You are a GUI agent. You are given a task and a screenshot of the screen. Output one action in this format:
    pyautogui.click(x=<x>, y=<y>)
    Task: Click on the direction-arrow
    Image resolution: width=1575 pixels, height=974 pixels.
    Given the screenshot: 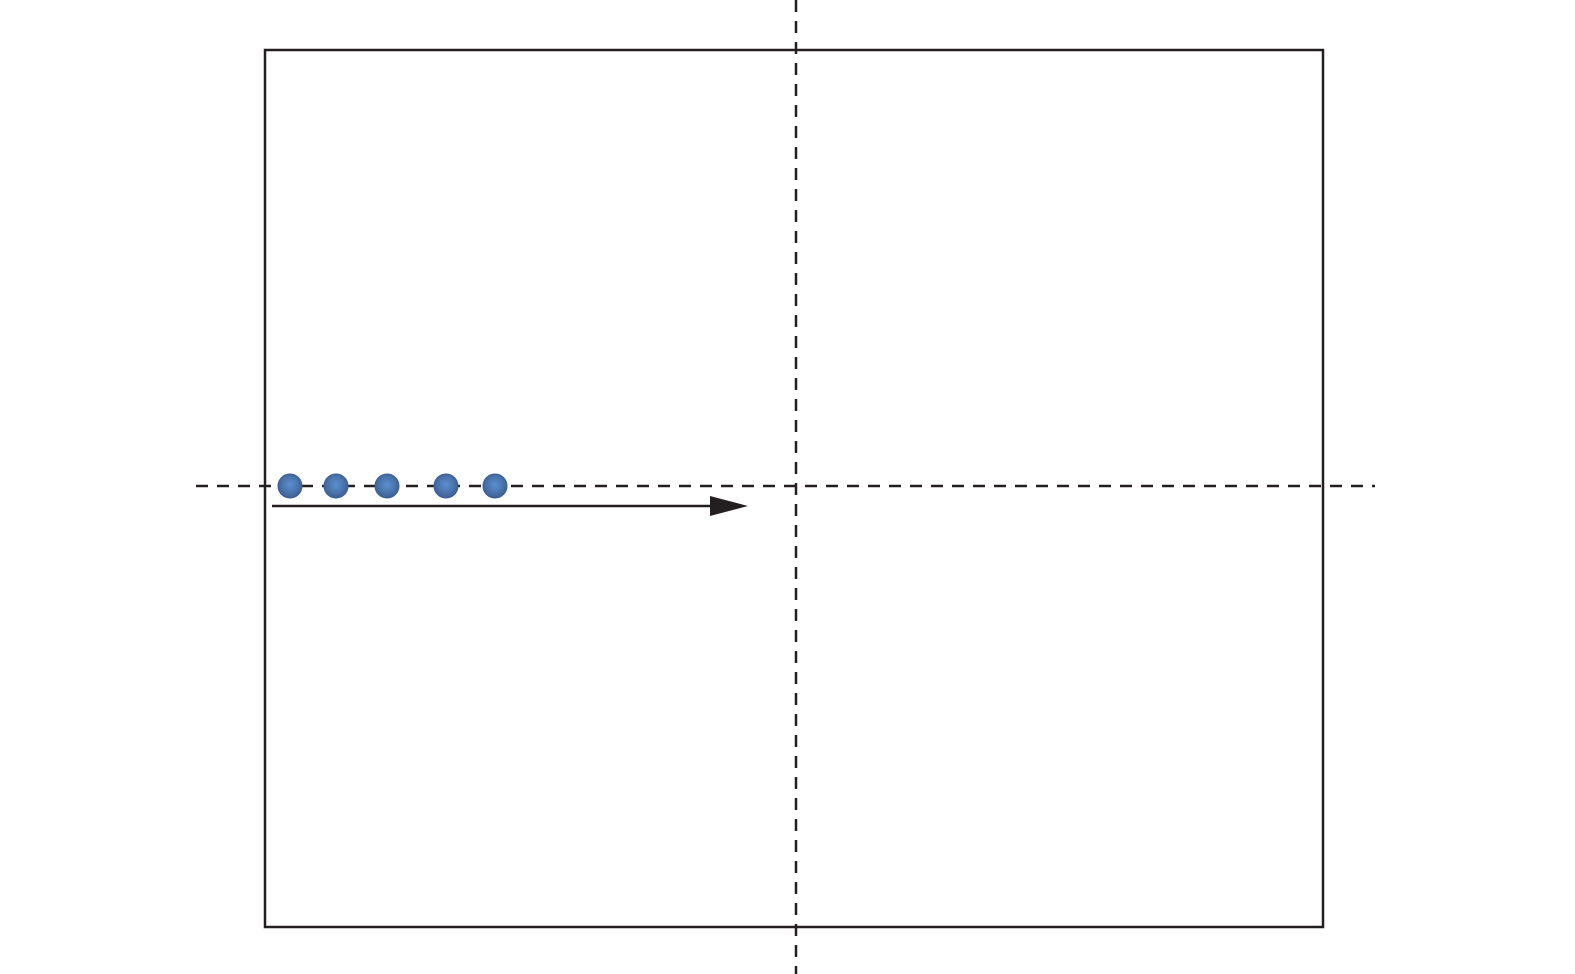 What is the action you would take?
    pyautogui.click(x=510, y=506)
    